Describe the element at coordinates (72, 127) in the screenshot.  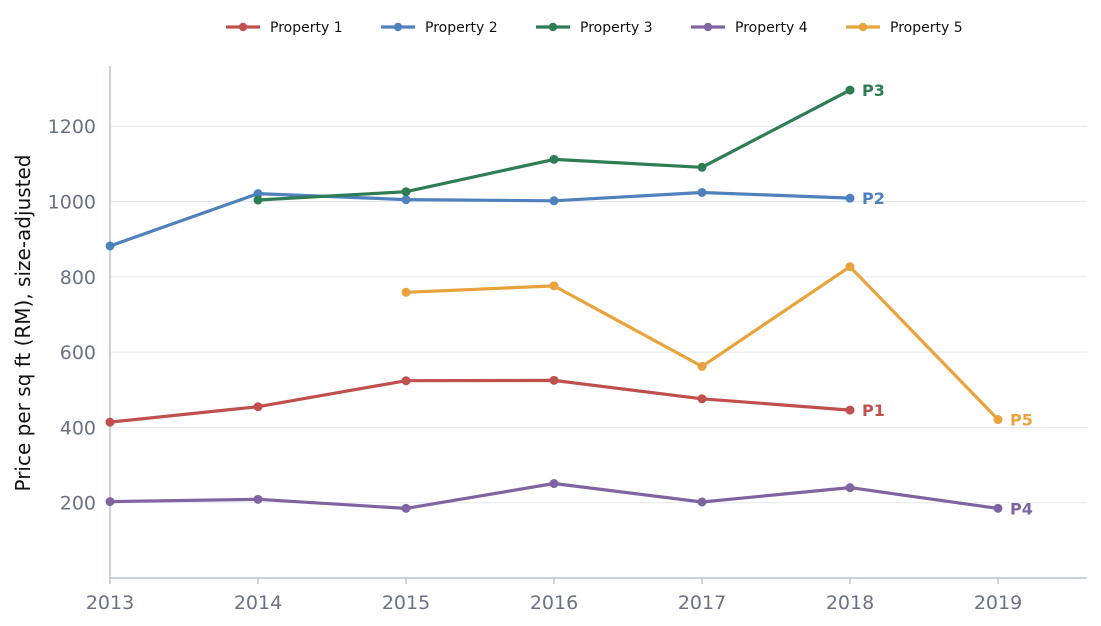
I see `y-tick-label: 1200` at that location.